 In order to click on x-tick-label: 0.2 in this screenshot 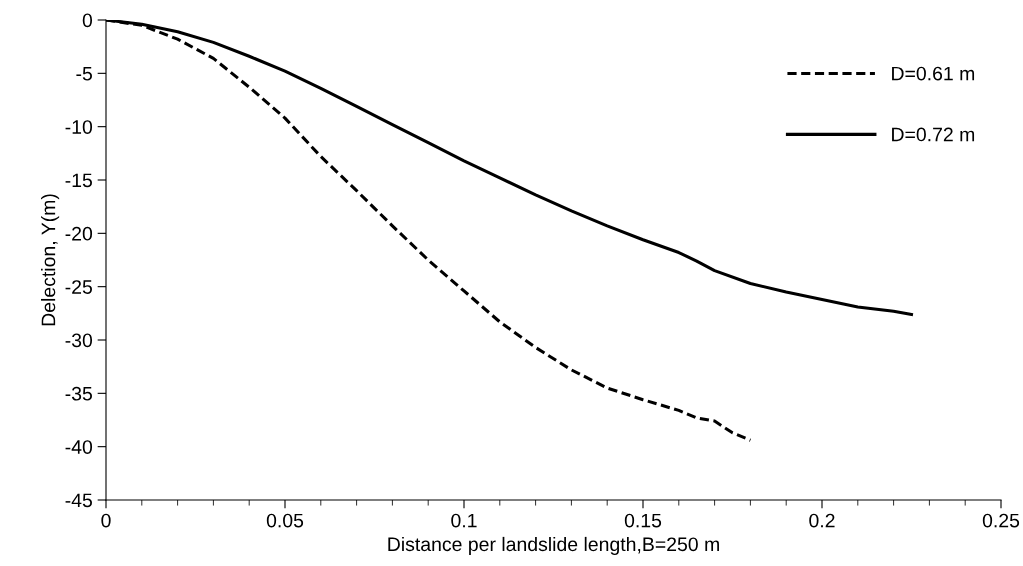, I will do `click(822, 520)`.